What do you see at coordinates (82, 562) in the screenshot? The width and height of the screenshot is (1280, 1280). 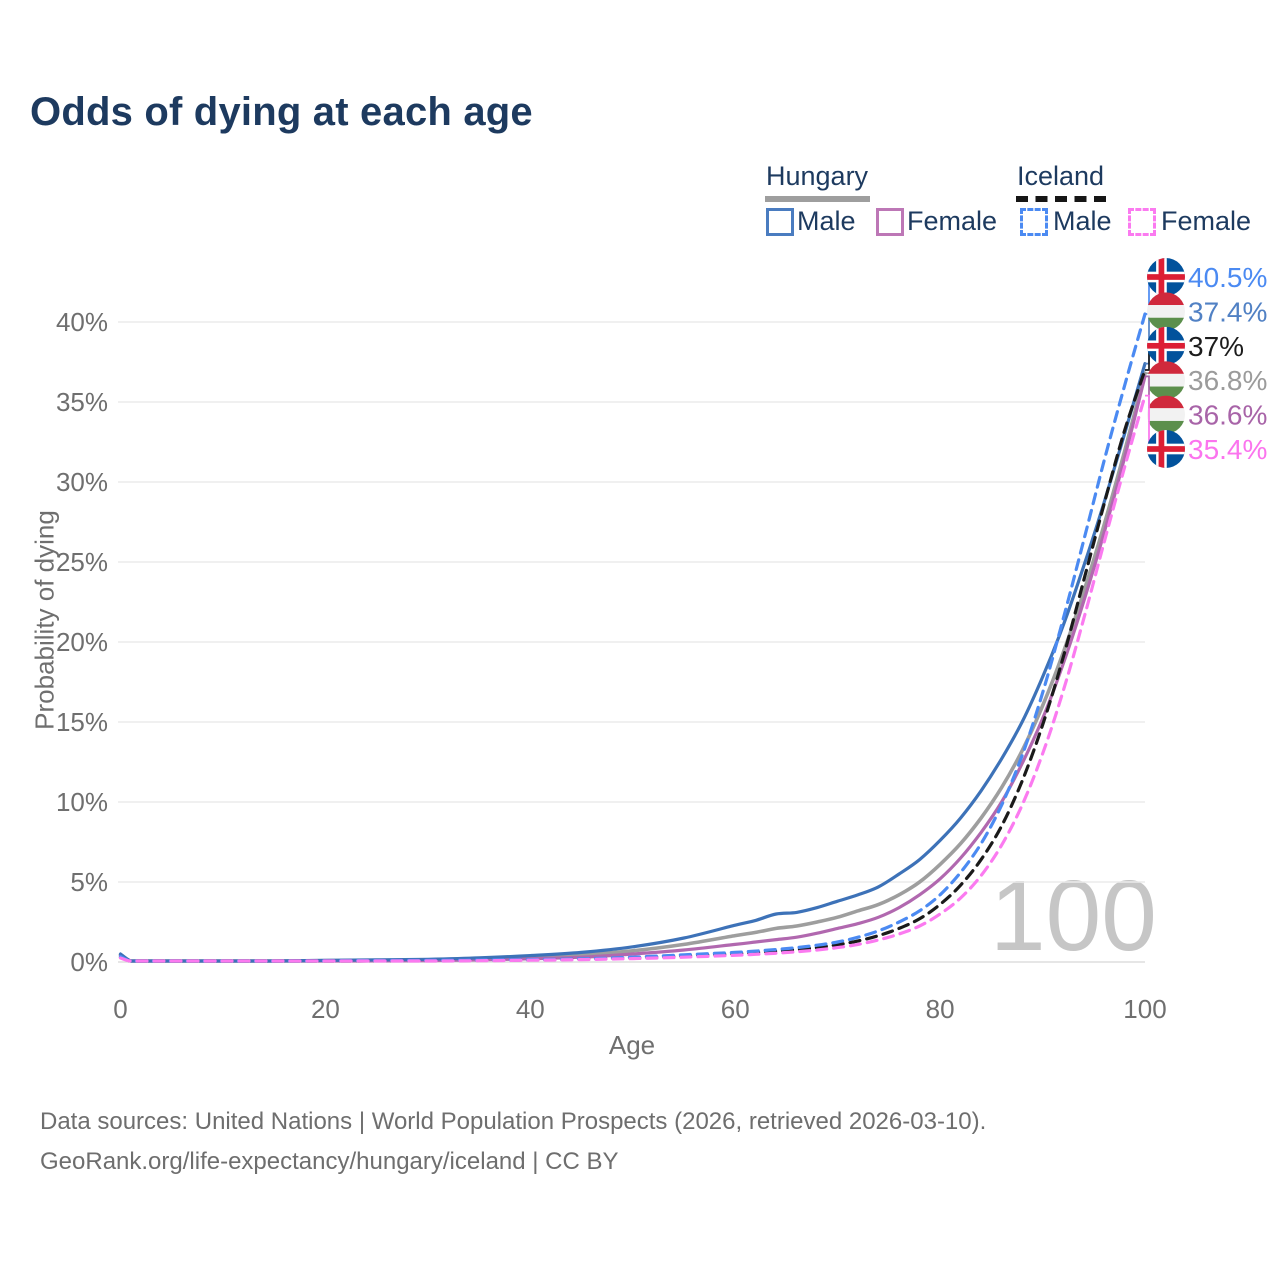 I see `y-tick-label: 25%` at bounding box center [82, 562].